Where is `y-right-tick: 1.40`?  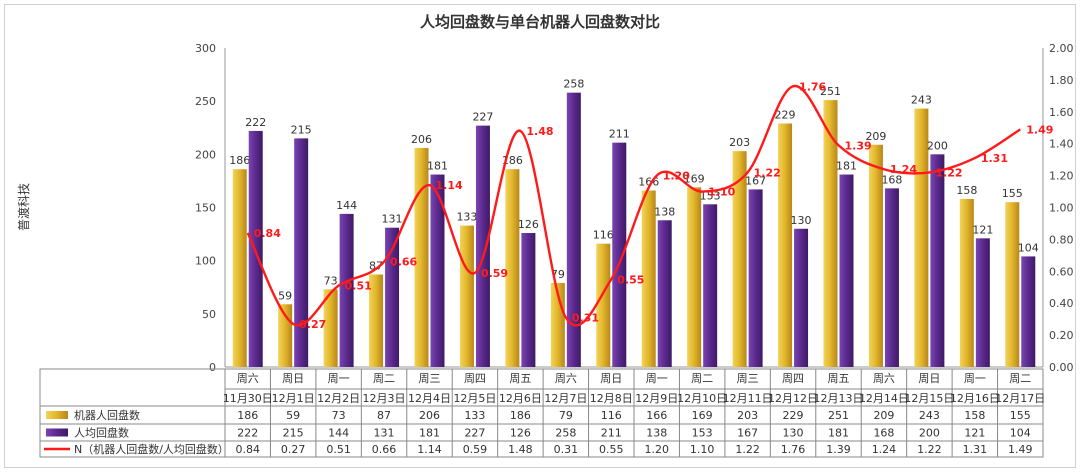 y-right-tick: 1.40 is located at coordinates (1061, 144).